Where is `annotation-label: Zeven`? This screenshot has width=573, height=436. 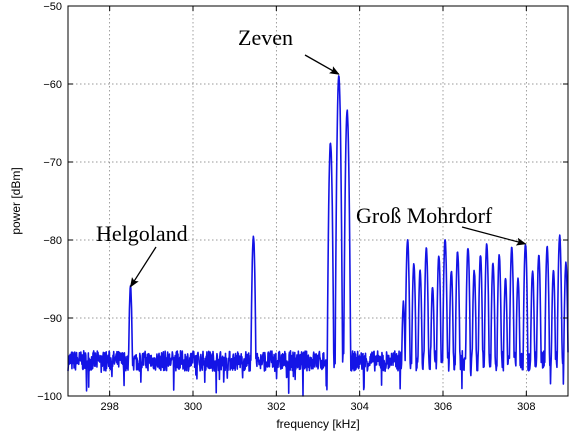
annotation-label: Zeven is located at coordinates (265, 37).